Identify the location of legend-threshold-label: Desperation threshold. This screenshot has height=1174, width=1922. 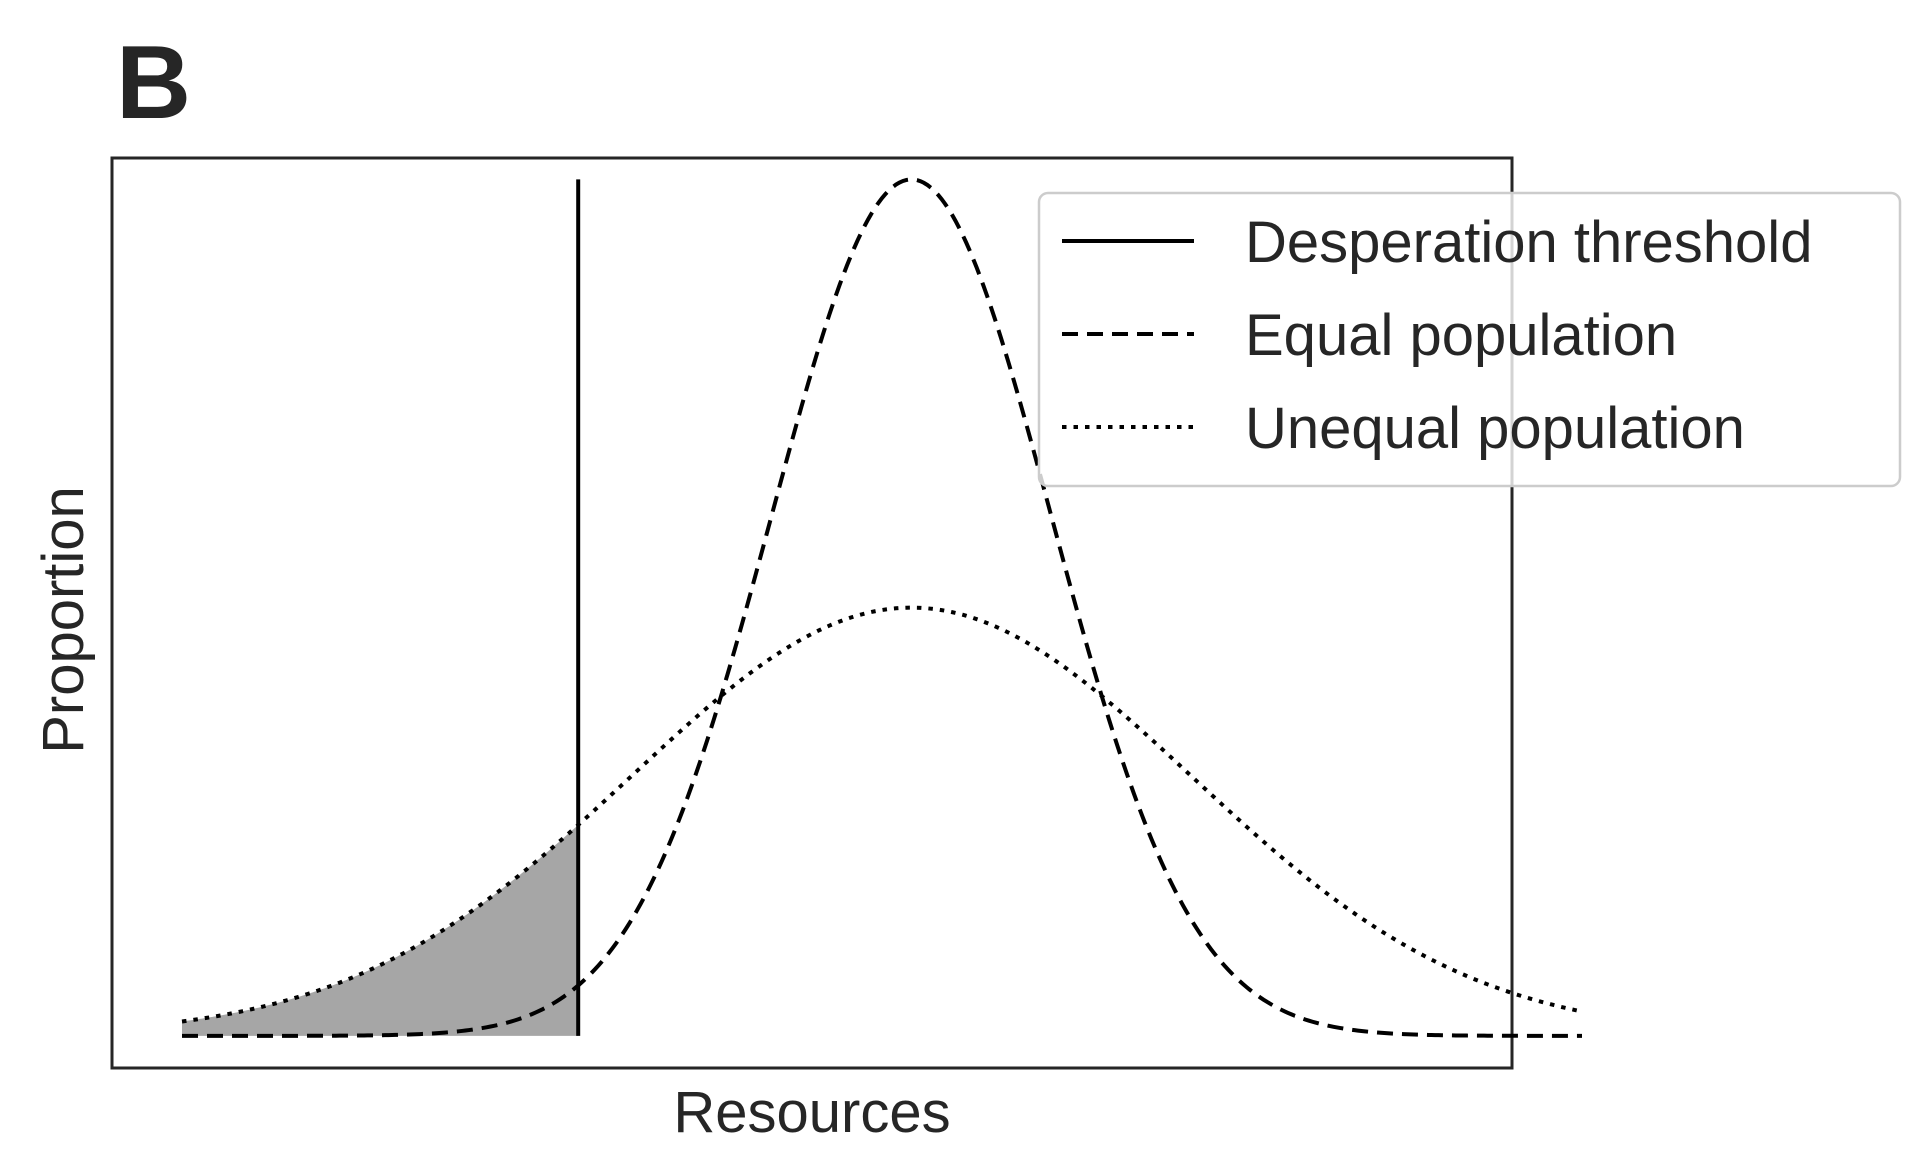
(1528, 242).